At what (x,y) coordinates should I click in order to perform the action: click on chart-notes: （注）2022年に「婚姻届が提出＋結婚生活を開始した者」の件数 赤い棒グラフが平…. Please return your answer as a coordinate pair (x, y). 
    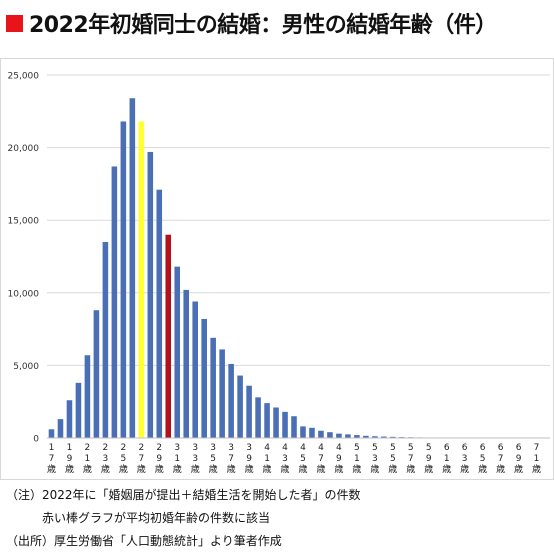
    Looking at the image, I should click on (183, 518).